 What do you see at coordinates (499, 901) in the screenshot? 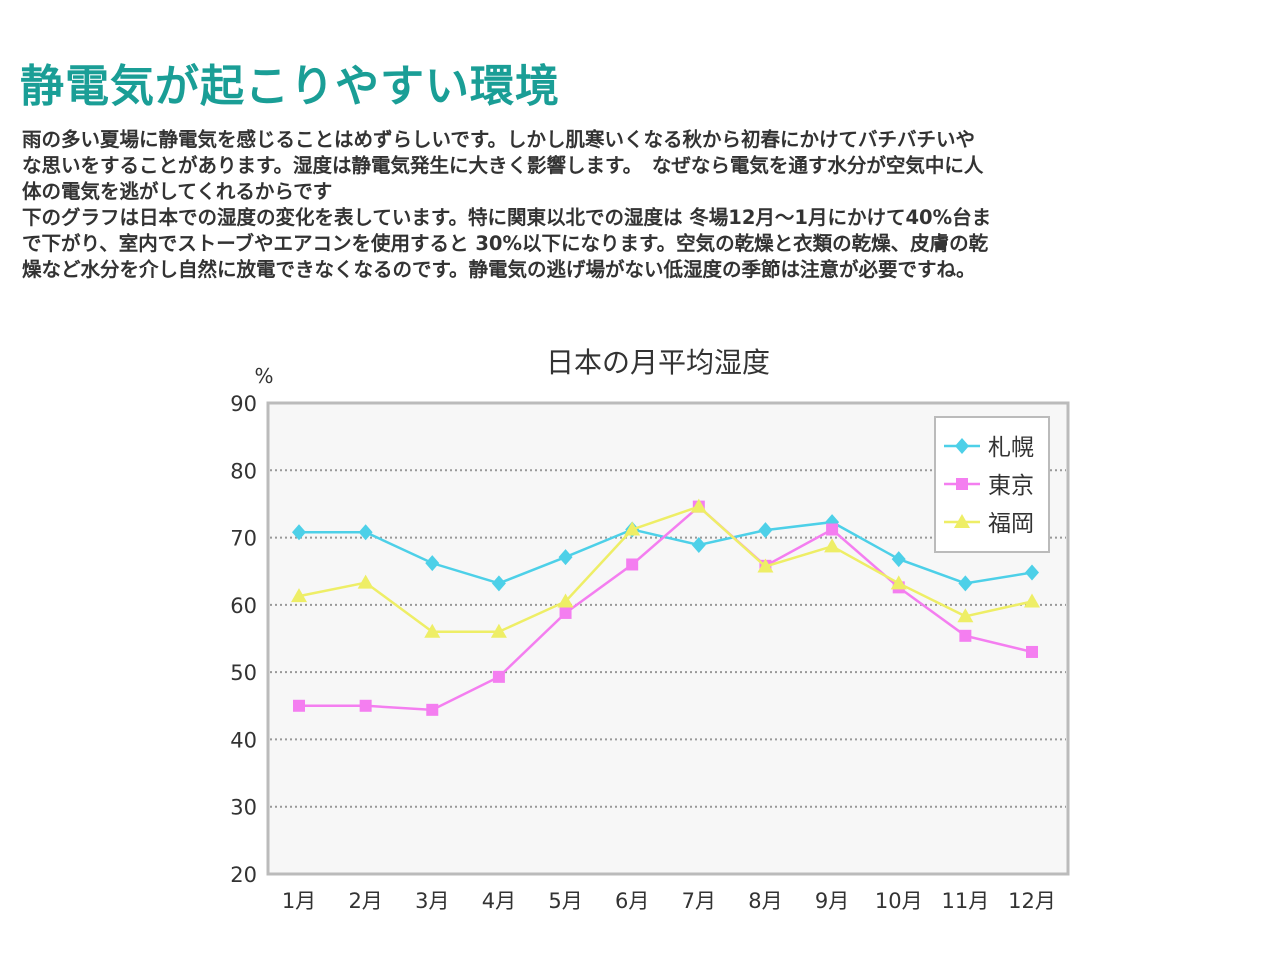
I see `x-tick-label: 4月` at bounding box center [499, 901].